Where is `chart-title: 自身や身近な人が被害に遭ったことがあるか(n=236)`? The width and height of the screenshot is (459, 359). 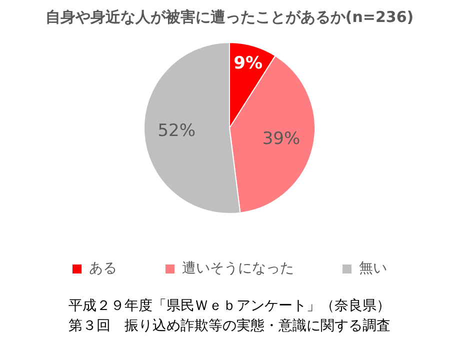 chart-title: 自身や身近な人が被害に遭ったことがあるか(n=236) is located at coordinates (229, 17).